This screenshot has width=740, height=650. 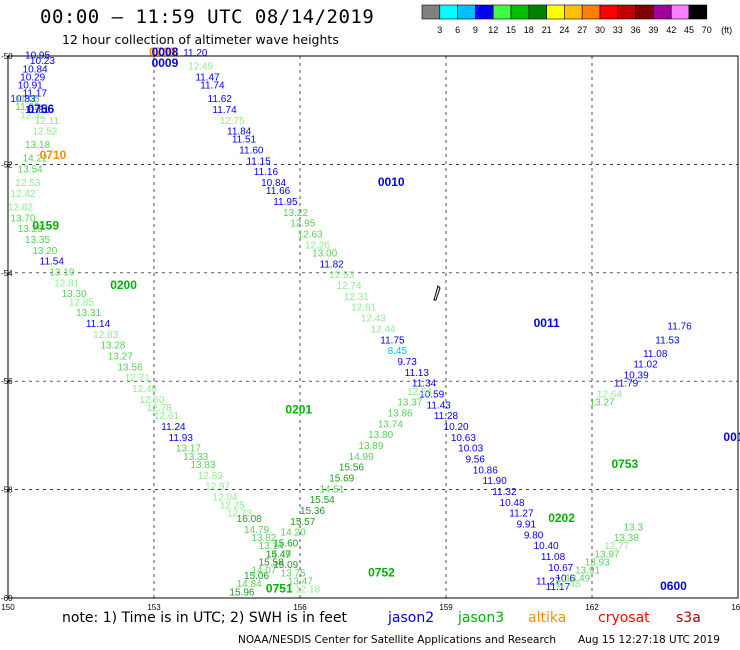 What do you see at coordinates (609, 394) in the screenshot?
I see `swh-value: 12.64` at bounding box center [609, 394].